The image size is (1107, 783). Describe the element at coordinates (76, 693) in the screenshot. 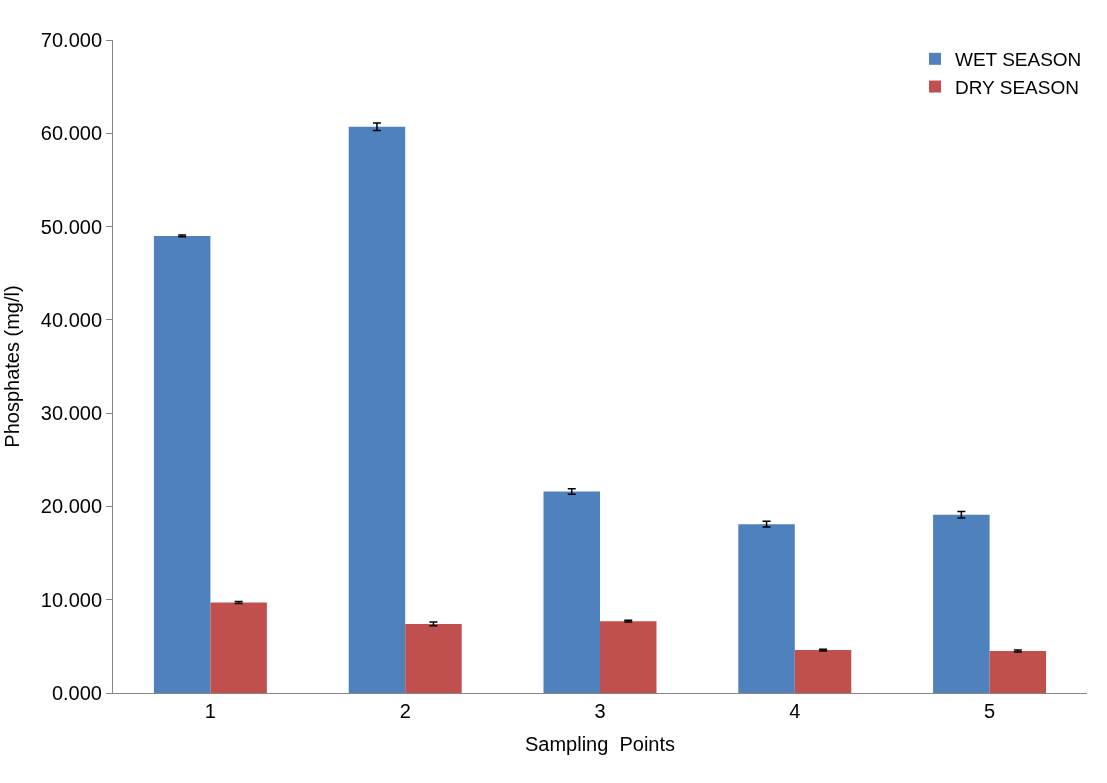

I see `y-tick-label: 0.000` at that location.